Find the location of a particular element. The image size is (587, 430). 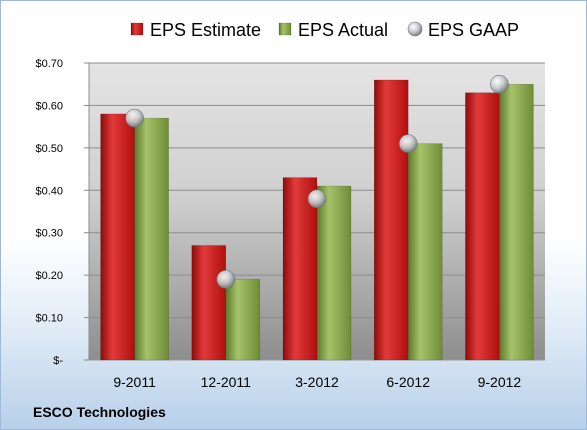

y-tick-label: $0.30 is located at coordinates (49, 234).